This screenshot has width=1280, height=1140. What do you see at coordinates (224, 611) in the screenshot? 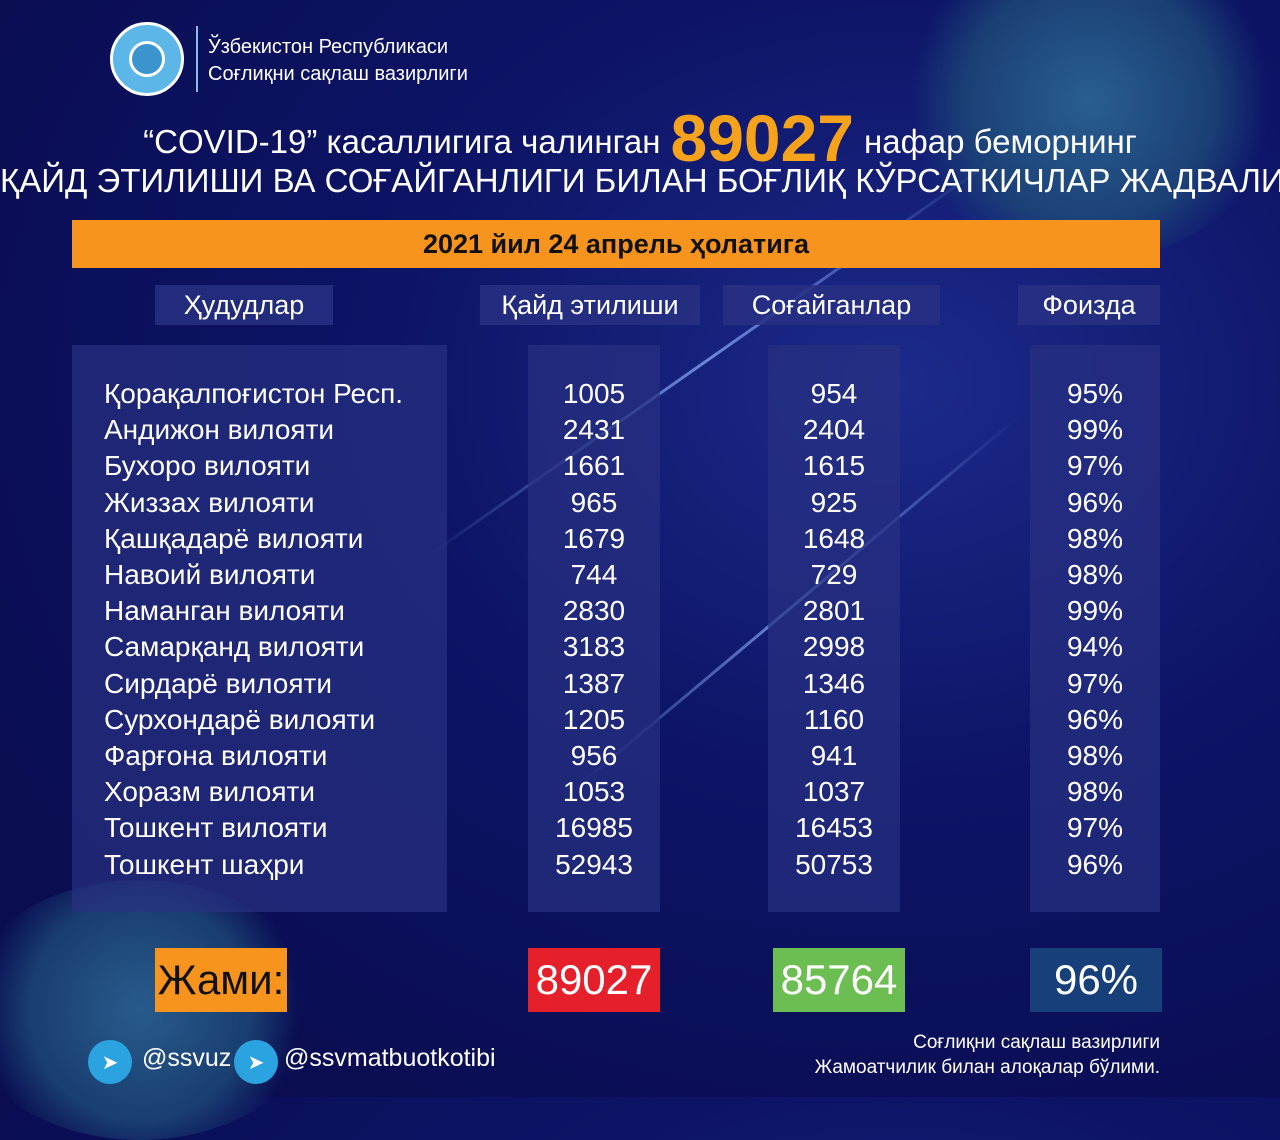
I see `region-name: Наманган вилояти` at bounding box center [224, 611].